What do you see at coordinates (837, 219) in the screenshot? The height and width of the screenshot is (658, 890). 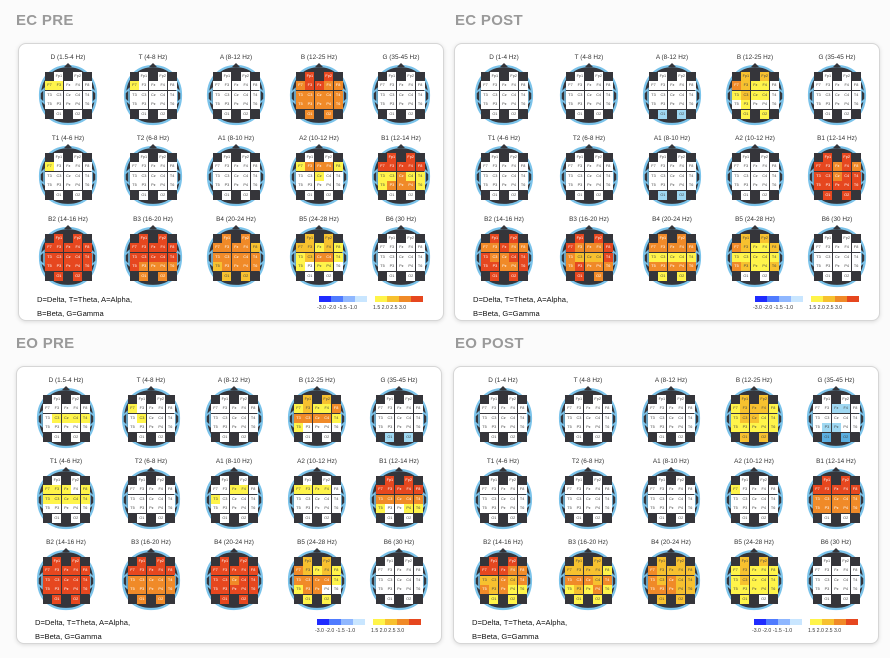 I see `band-label: B6 (30 Hz)` at bounding box center [837, 219].